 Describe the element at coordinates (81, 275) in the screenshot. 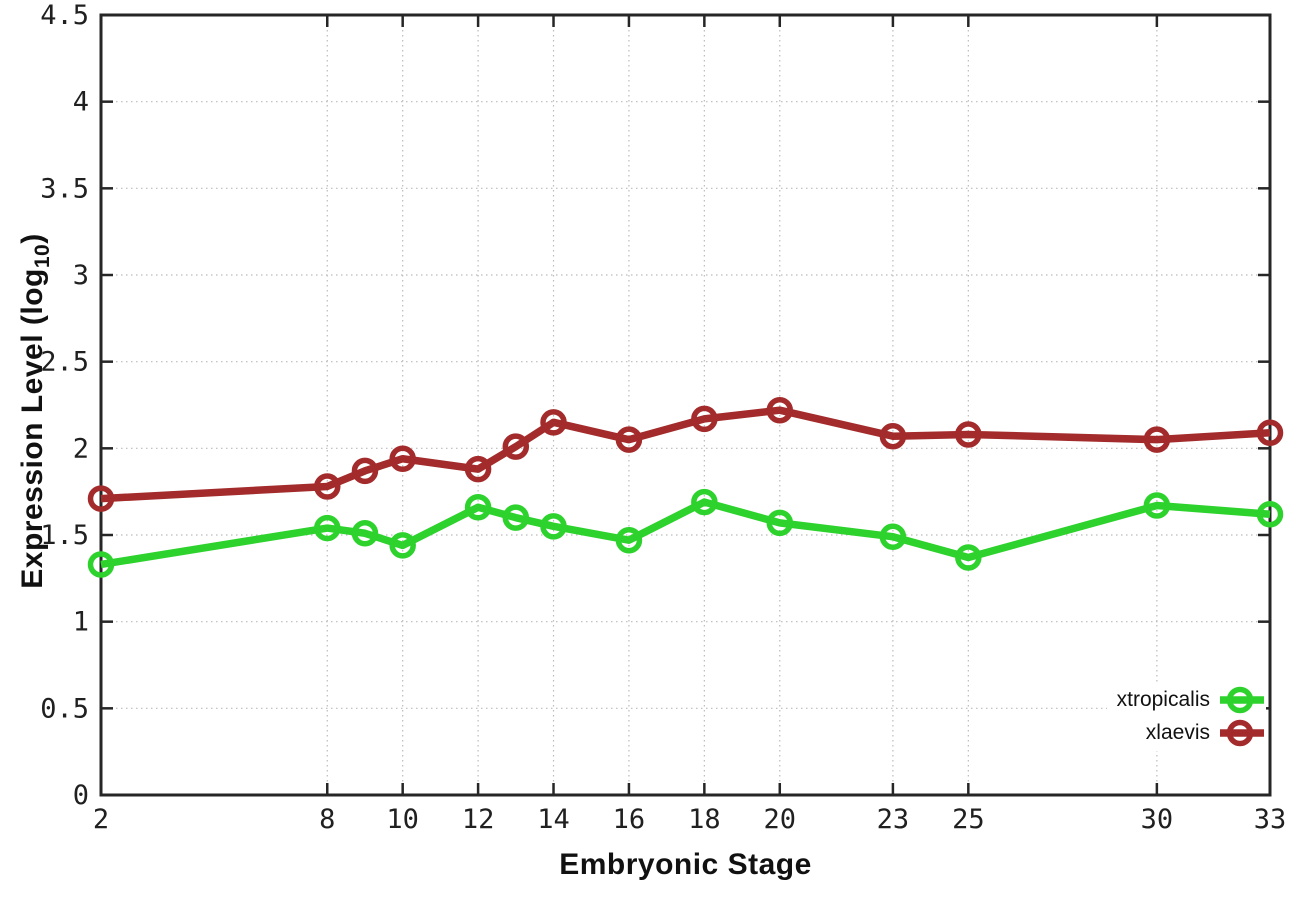

I see `y-tick-label: 3` at that location.